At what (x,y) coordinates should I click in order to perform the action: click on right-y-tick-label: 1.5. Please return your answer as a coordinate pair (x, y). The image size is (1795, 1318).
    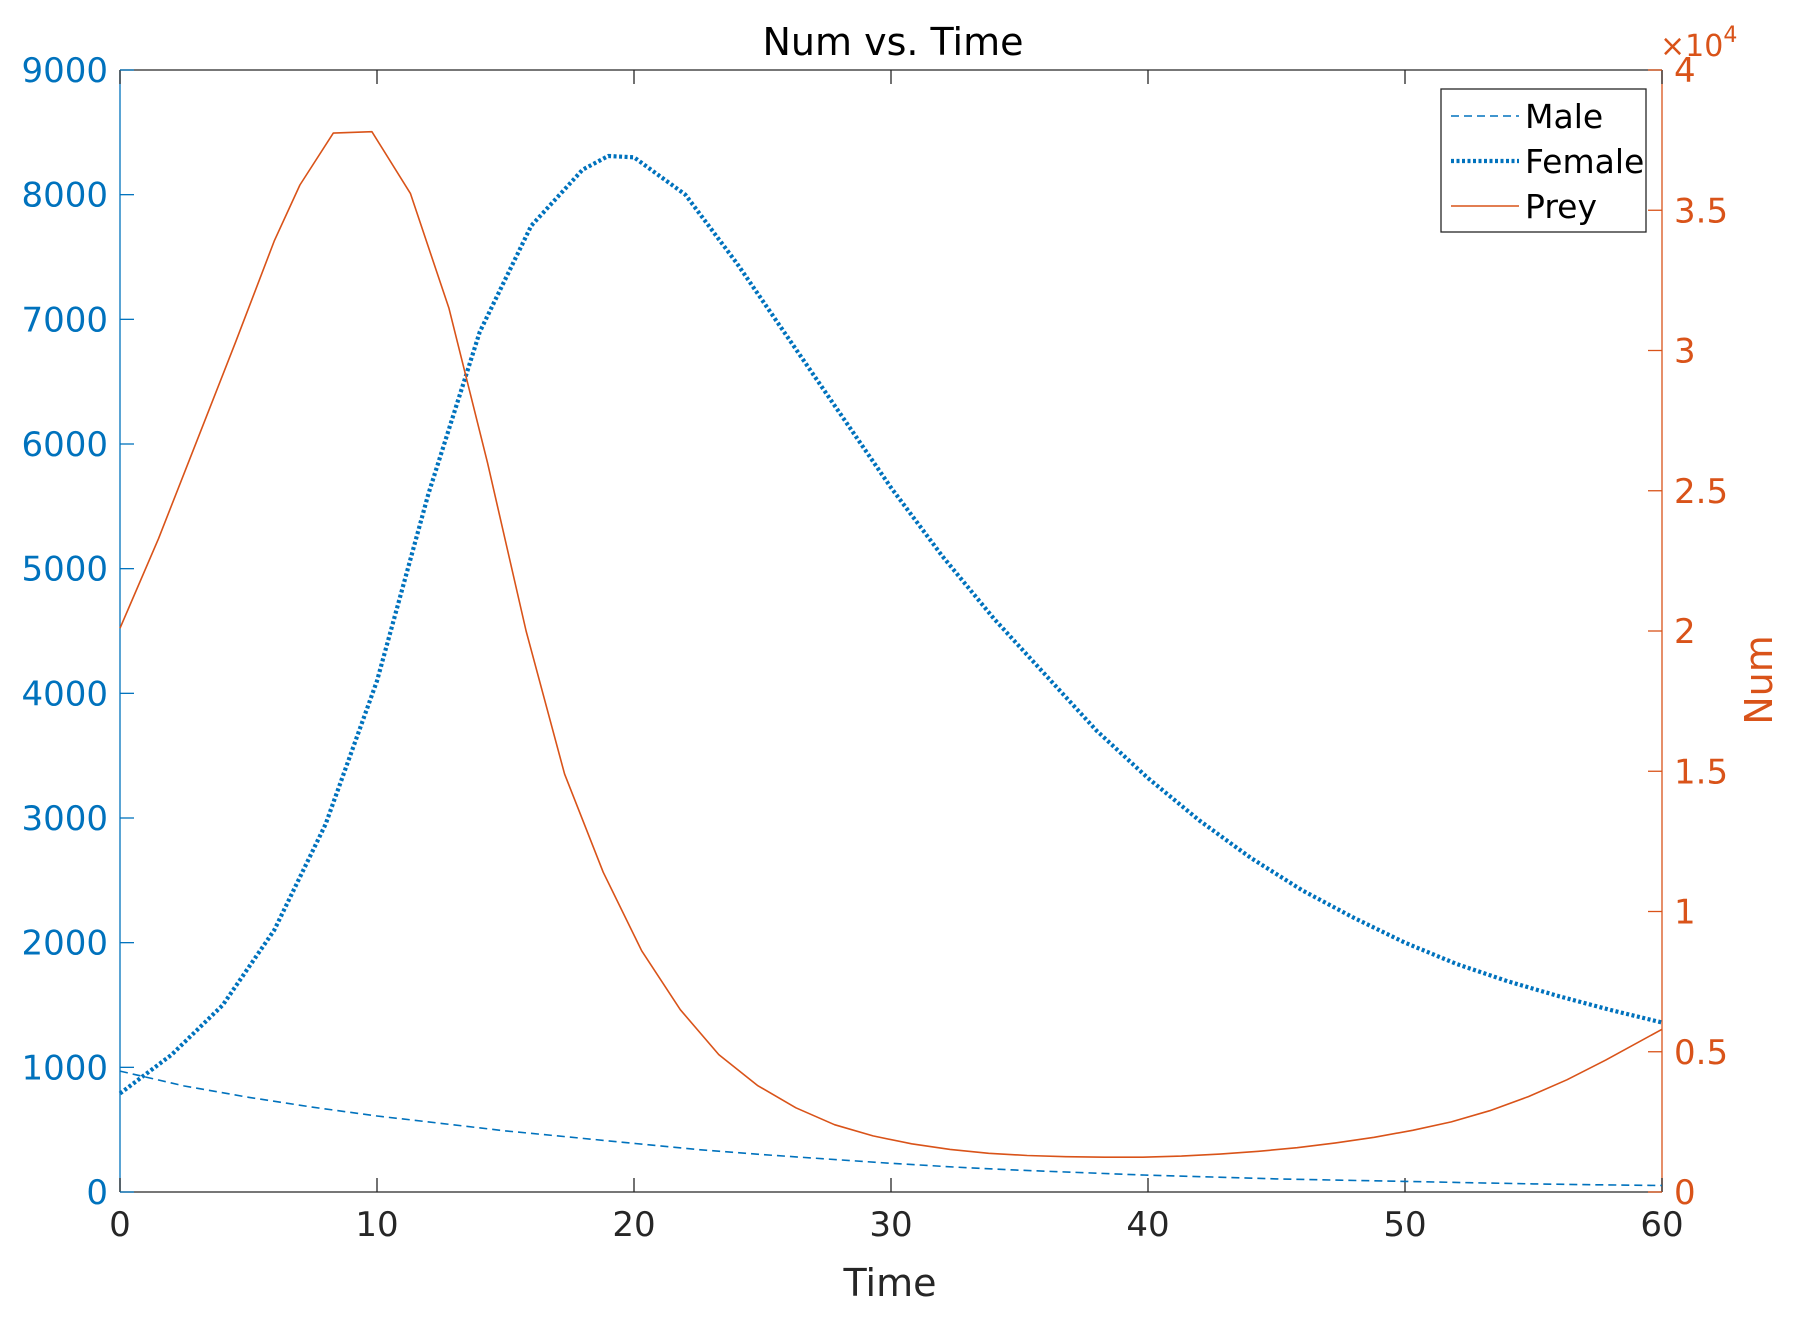
    Looking at the image, I should click on (1701, 772).